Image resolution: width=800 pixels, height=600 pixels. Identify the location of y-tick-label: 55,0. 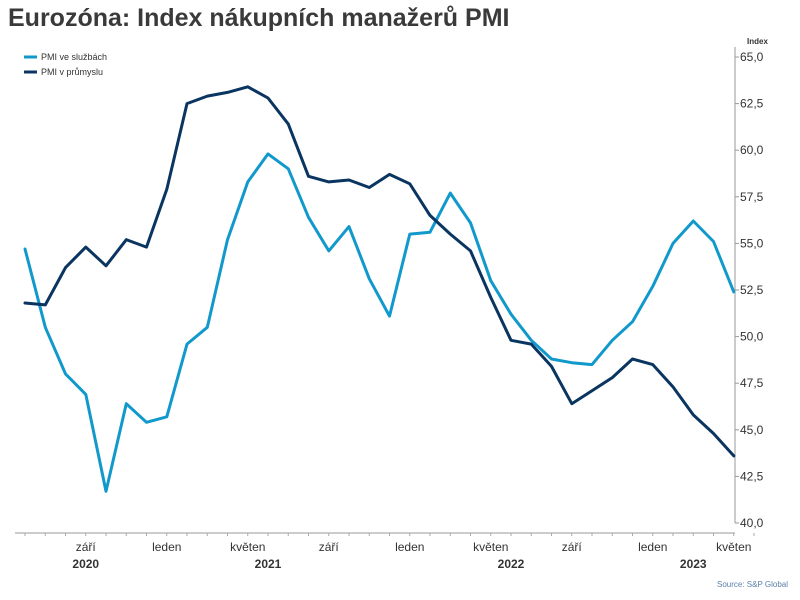
(752, 243).